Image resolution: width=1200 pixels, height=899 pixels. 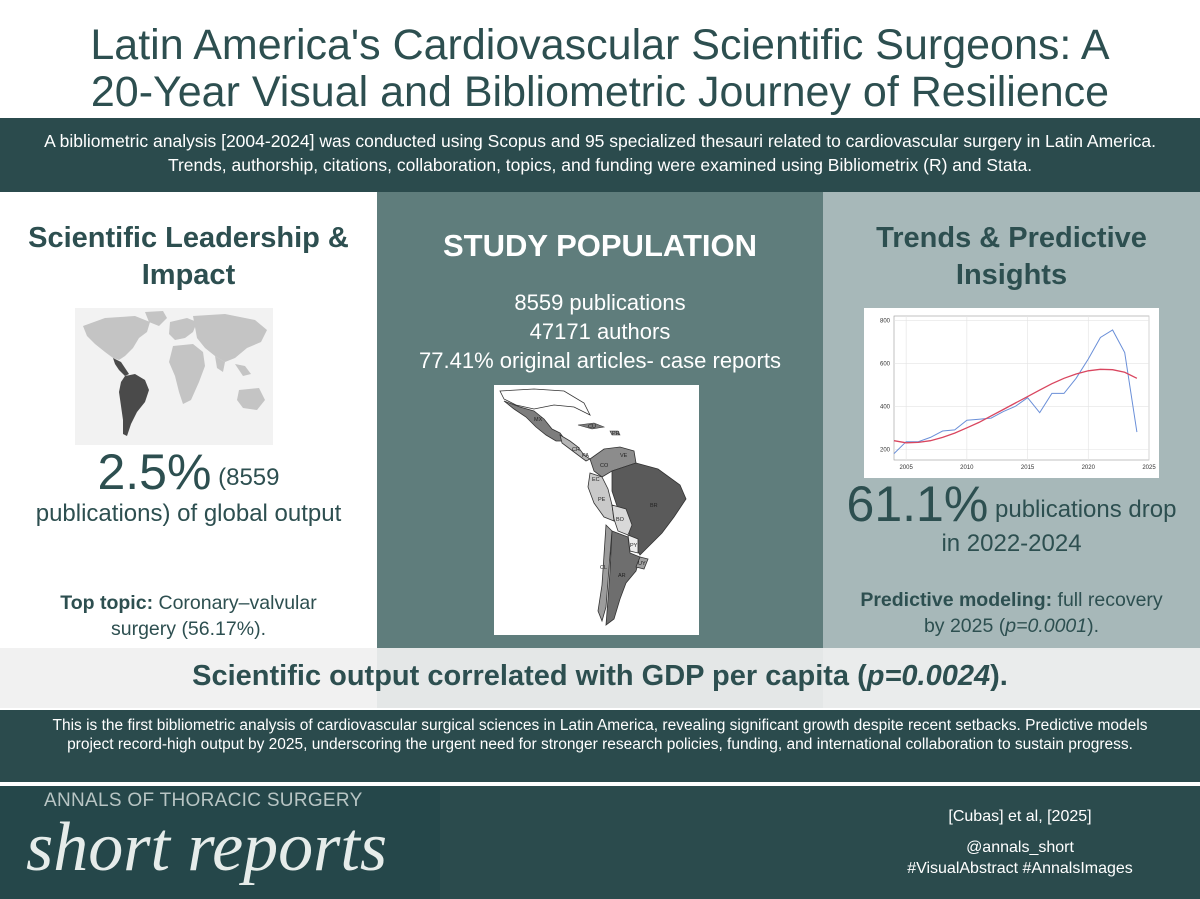 I want to click on journal-name: ANNALS OF THORACIC SURGERY, so click(x=203, y=800).